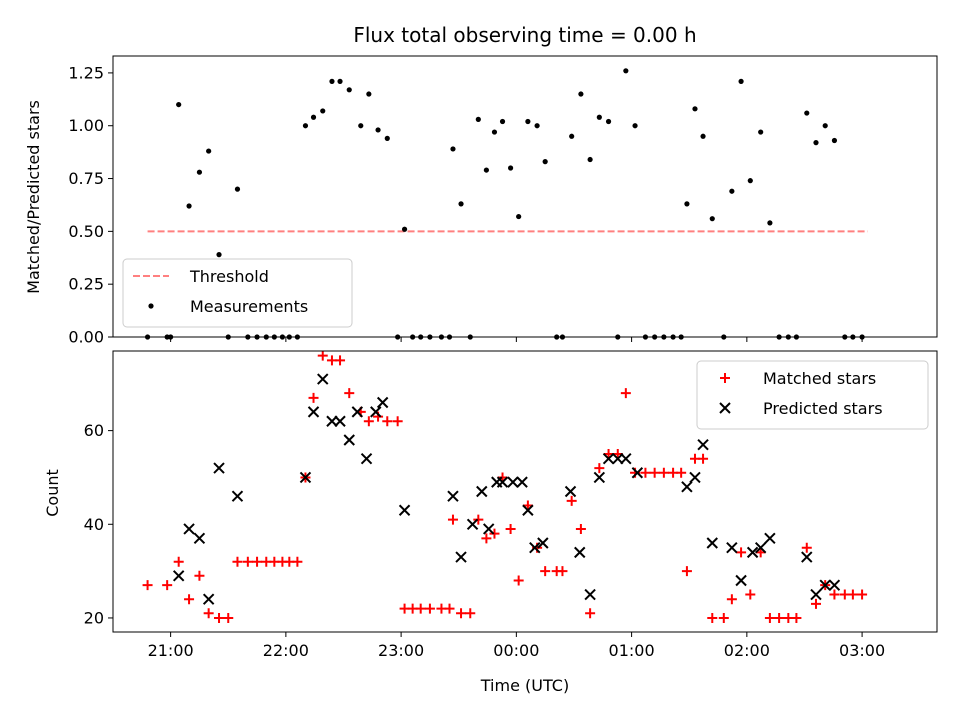  I want to click on x-tick-label: 03:00, so click(862, 650).